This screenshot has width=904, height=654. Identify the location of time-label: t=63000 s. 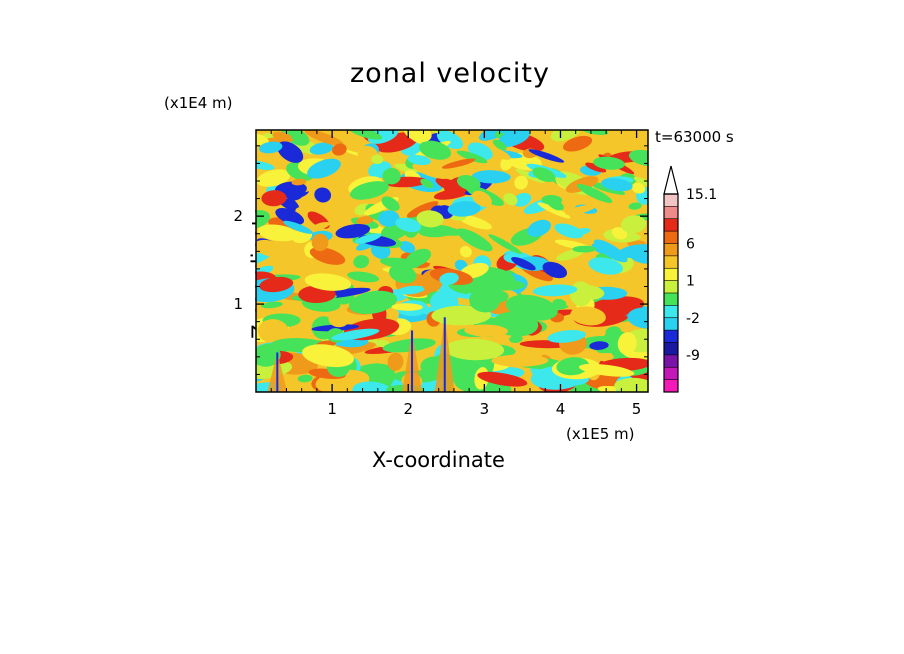
(694, 137).